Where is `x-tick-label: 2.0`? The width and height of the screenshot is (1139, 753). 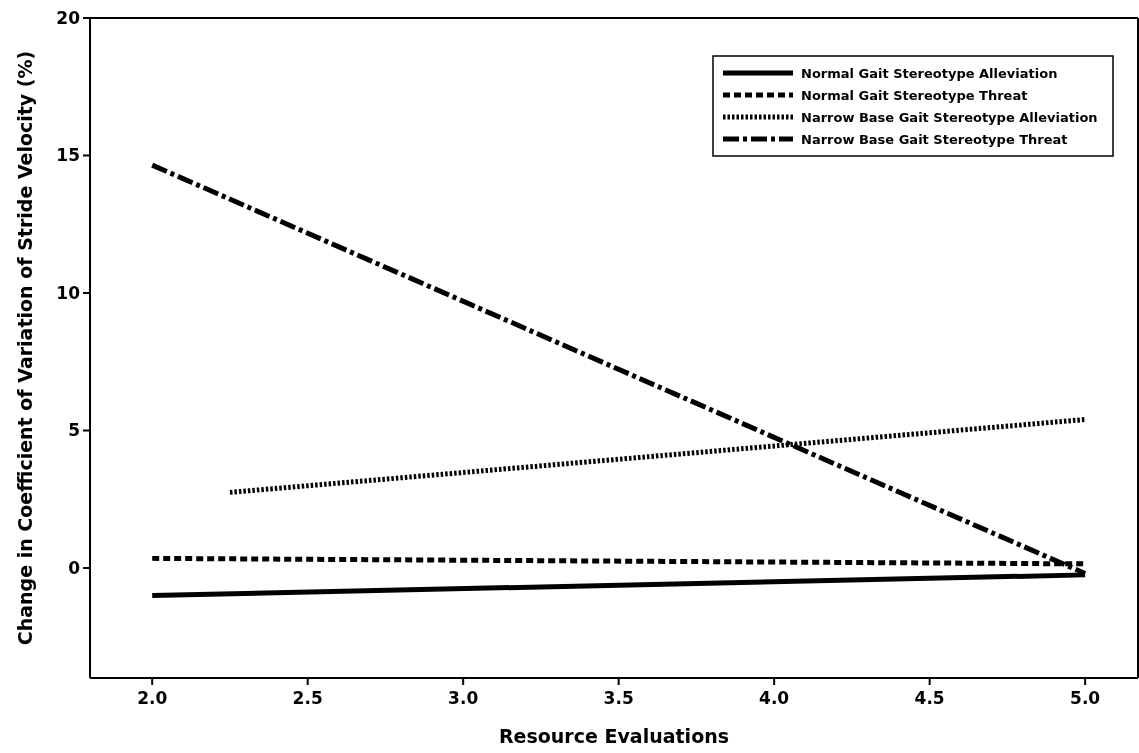
x-tick-label: 2.0 is located at coordinates (152, 698).